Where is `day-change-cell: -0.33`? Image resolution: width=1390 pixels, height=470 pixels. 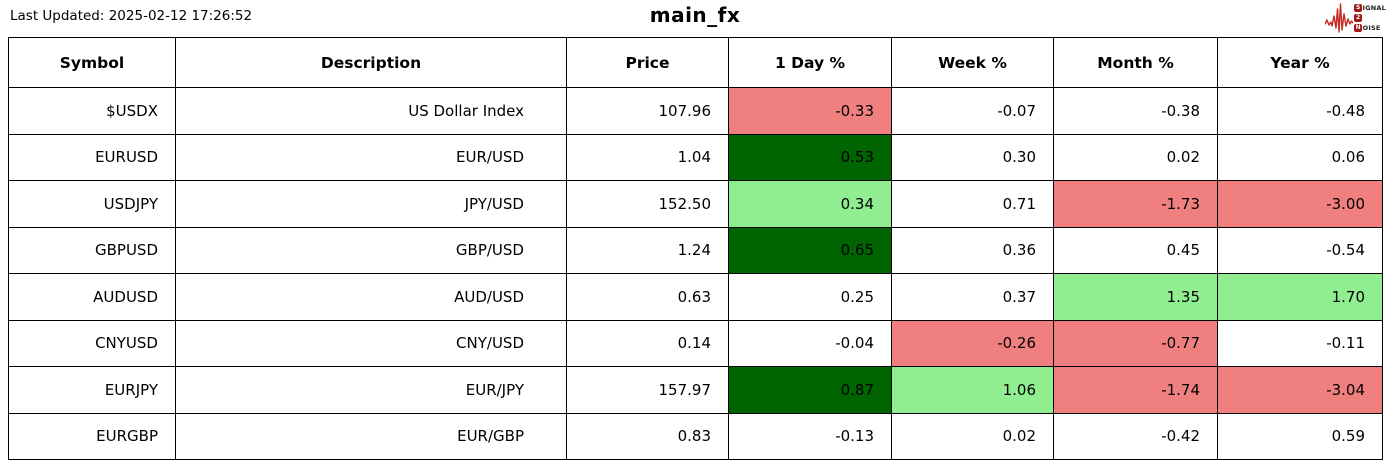
day-change-cell: -0.33 is located at coordinates (810, 111).